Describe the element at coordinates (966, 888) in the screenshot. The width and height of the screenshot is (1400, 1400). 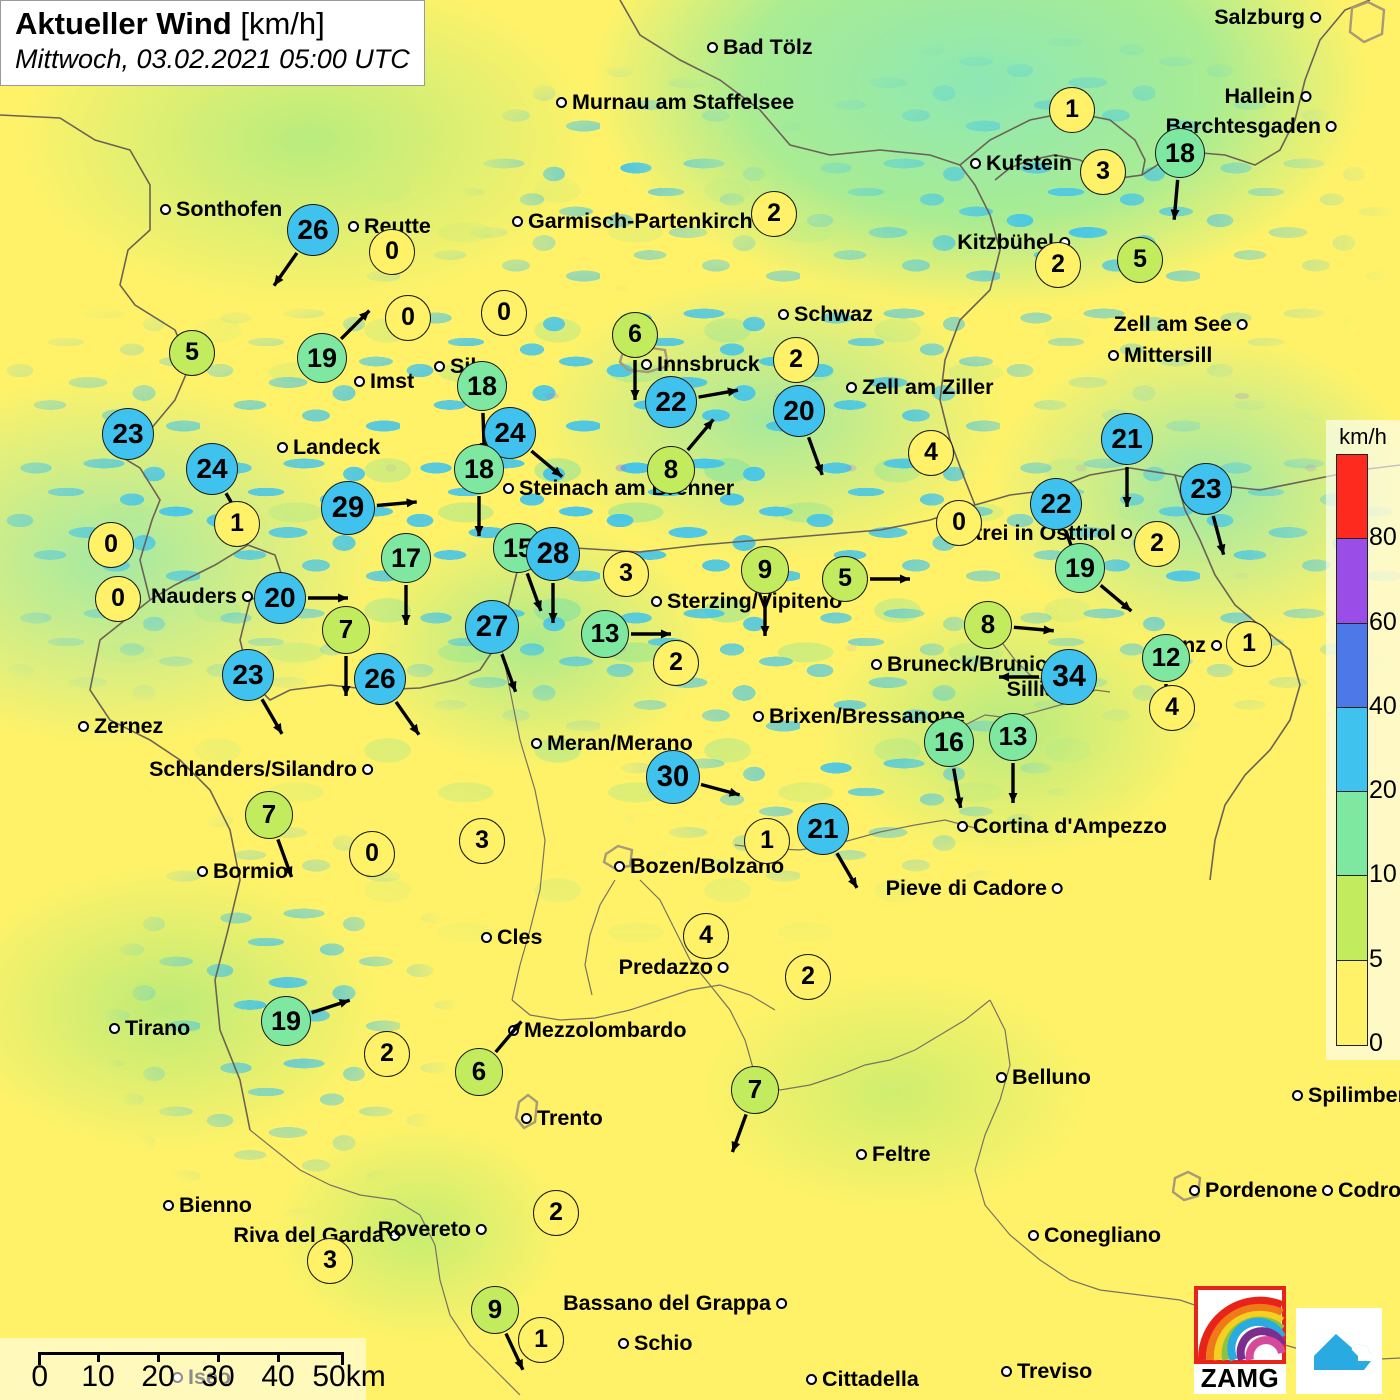
I see `city-label: Pieve di Cadore` at that location.